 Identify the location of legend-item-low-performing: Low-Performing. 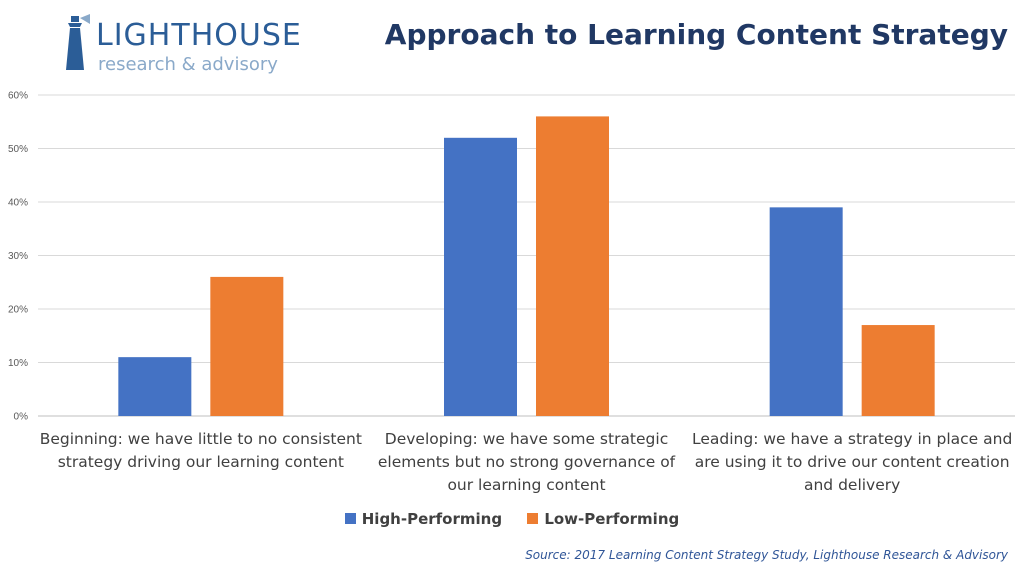
(603, 519).